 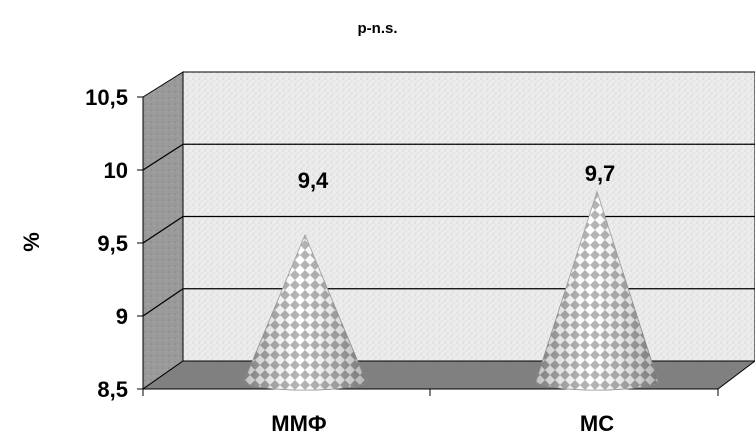 I want to click on cone-bar: 9,4, so click(x=305, y=279).